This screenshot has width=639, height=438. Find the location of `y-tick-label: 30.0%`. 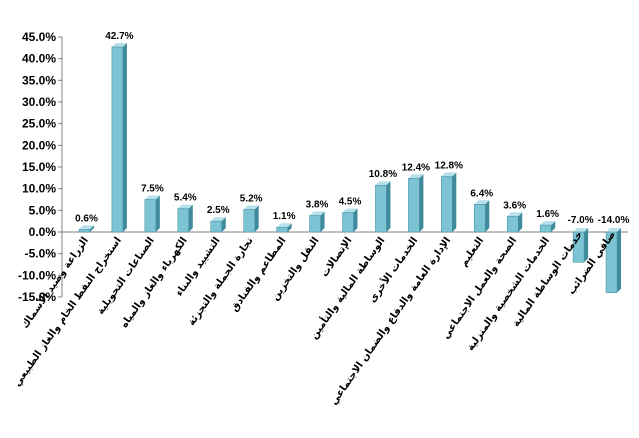

y-tick-label: 30.0% is located at coordinates (39, 102).